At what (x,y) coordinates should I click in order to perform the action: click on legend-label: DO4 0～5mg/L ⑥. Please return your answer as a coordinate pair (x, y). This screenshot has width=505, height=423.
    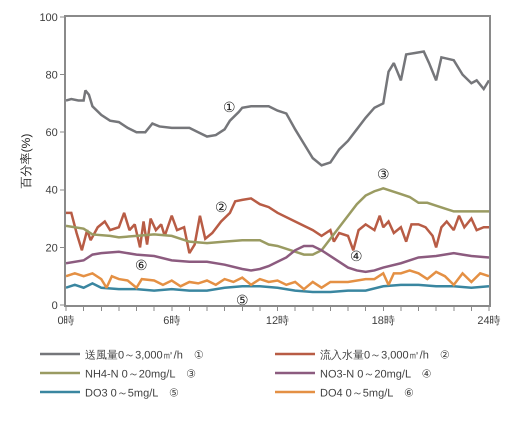
    Looking at the image, I should click on (367, 393).